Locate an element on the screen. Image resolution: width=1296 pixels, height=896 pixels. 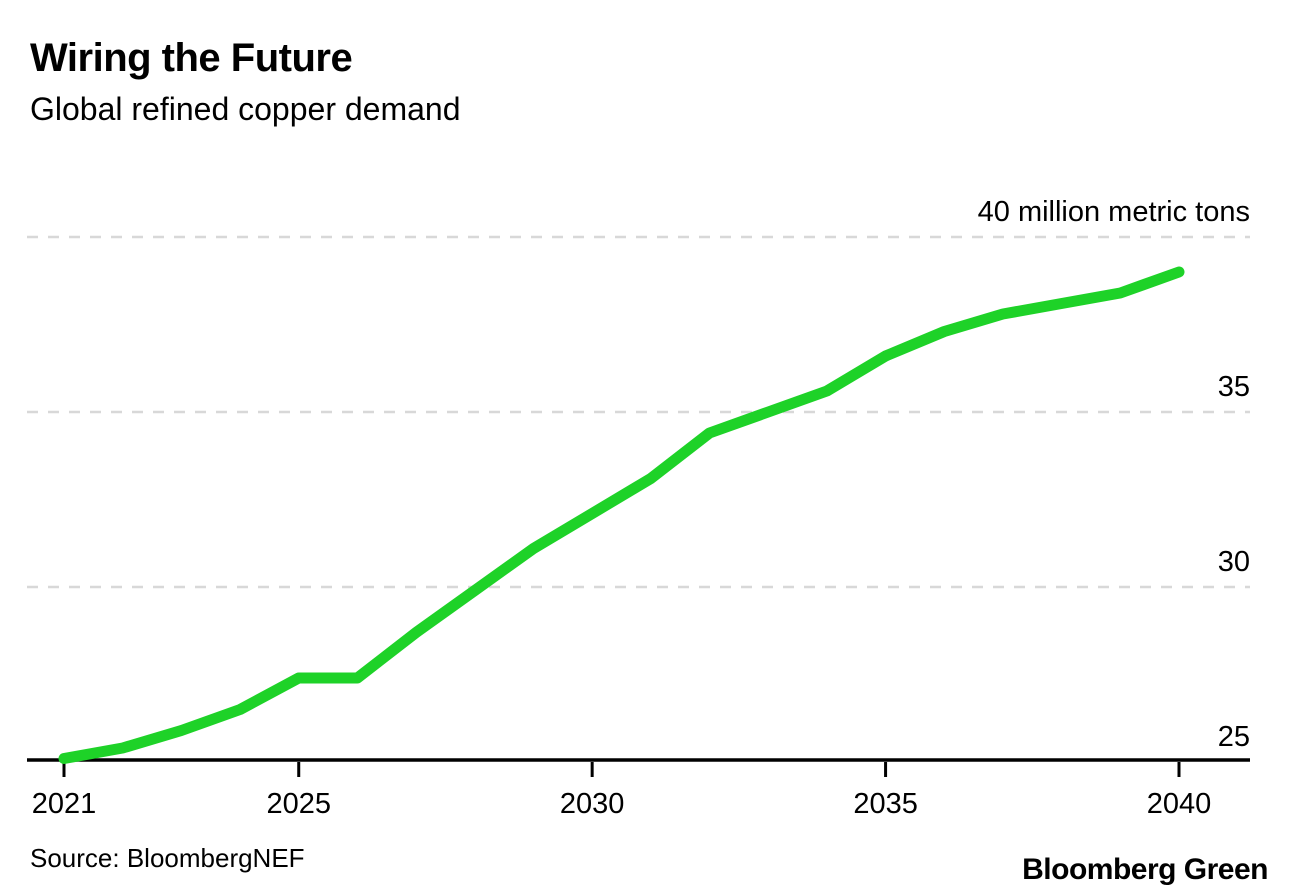
source-note: Source: BloombergNEF is located at coordinates (167, 858).